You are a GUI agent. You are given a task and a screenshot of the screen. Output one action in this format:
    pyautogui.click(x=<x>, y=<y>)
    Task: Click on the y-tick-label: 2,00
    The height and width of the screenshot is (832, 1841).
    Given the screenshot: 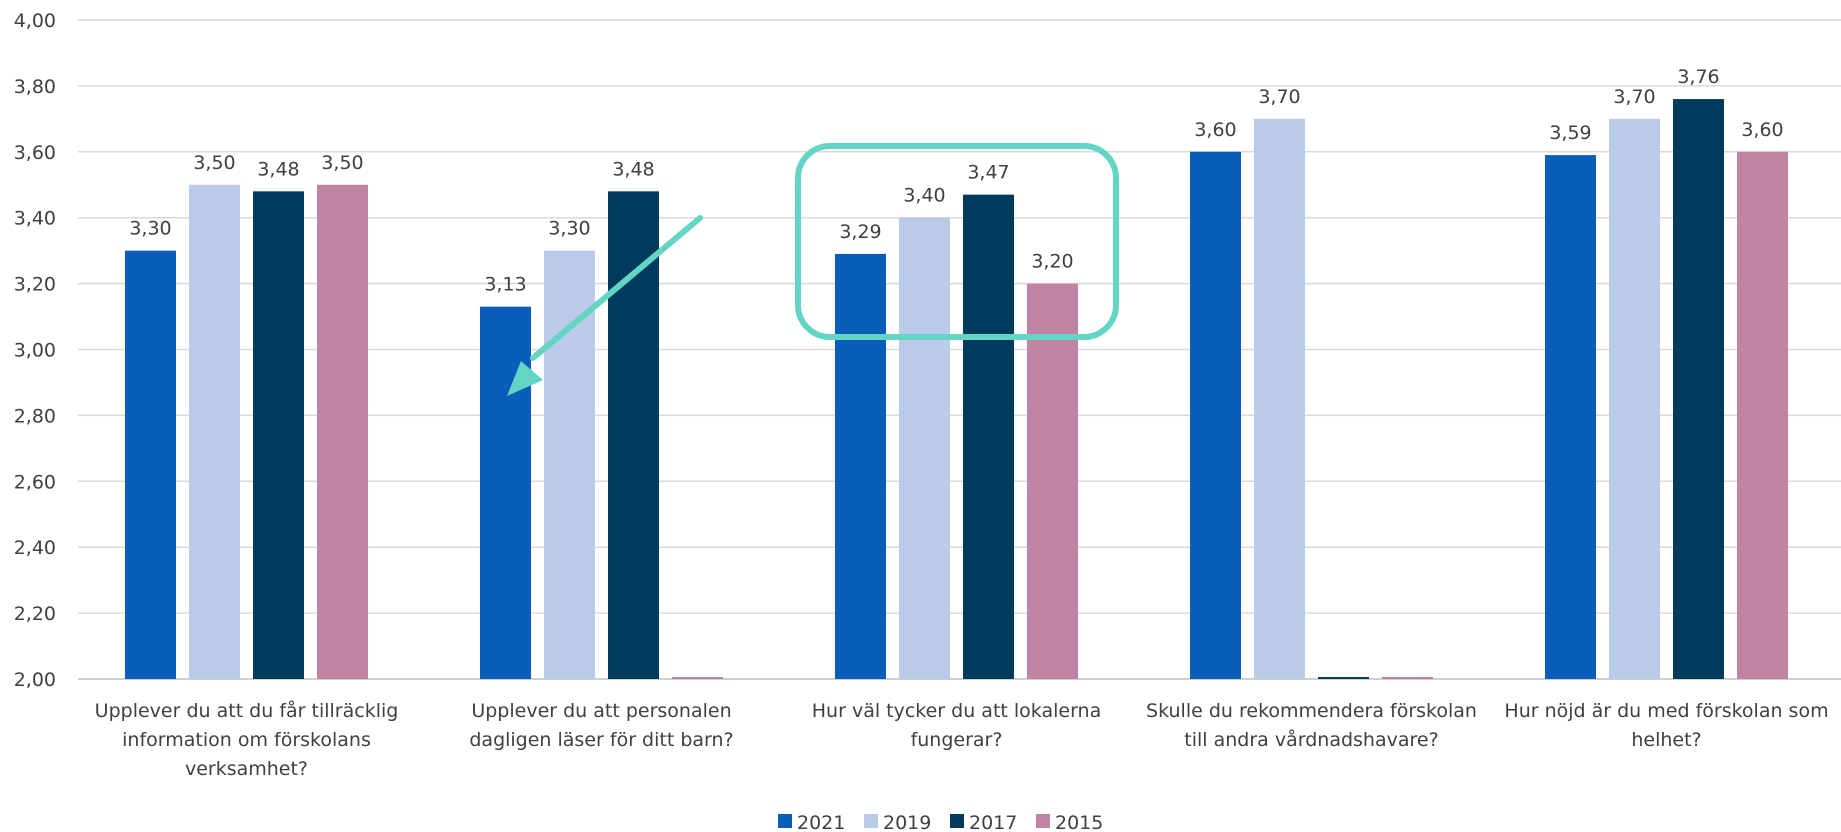 What is the action you would take?
    pyautogui.click(x=35, y=680)
    